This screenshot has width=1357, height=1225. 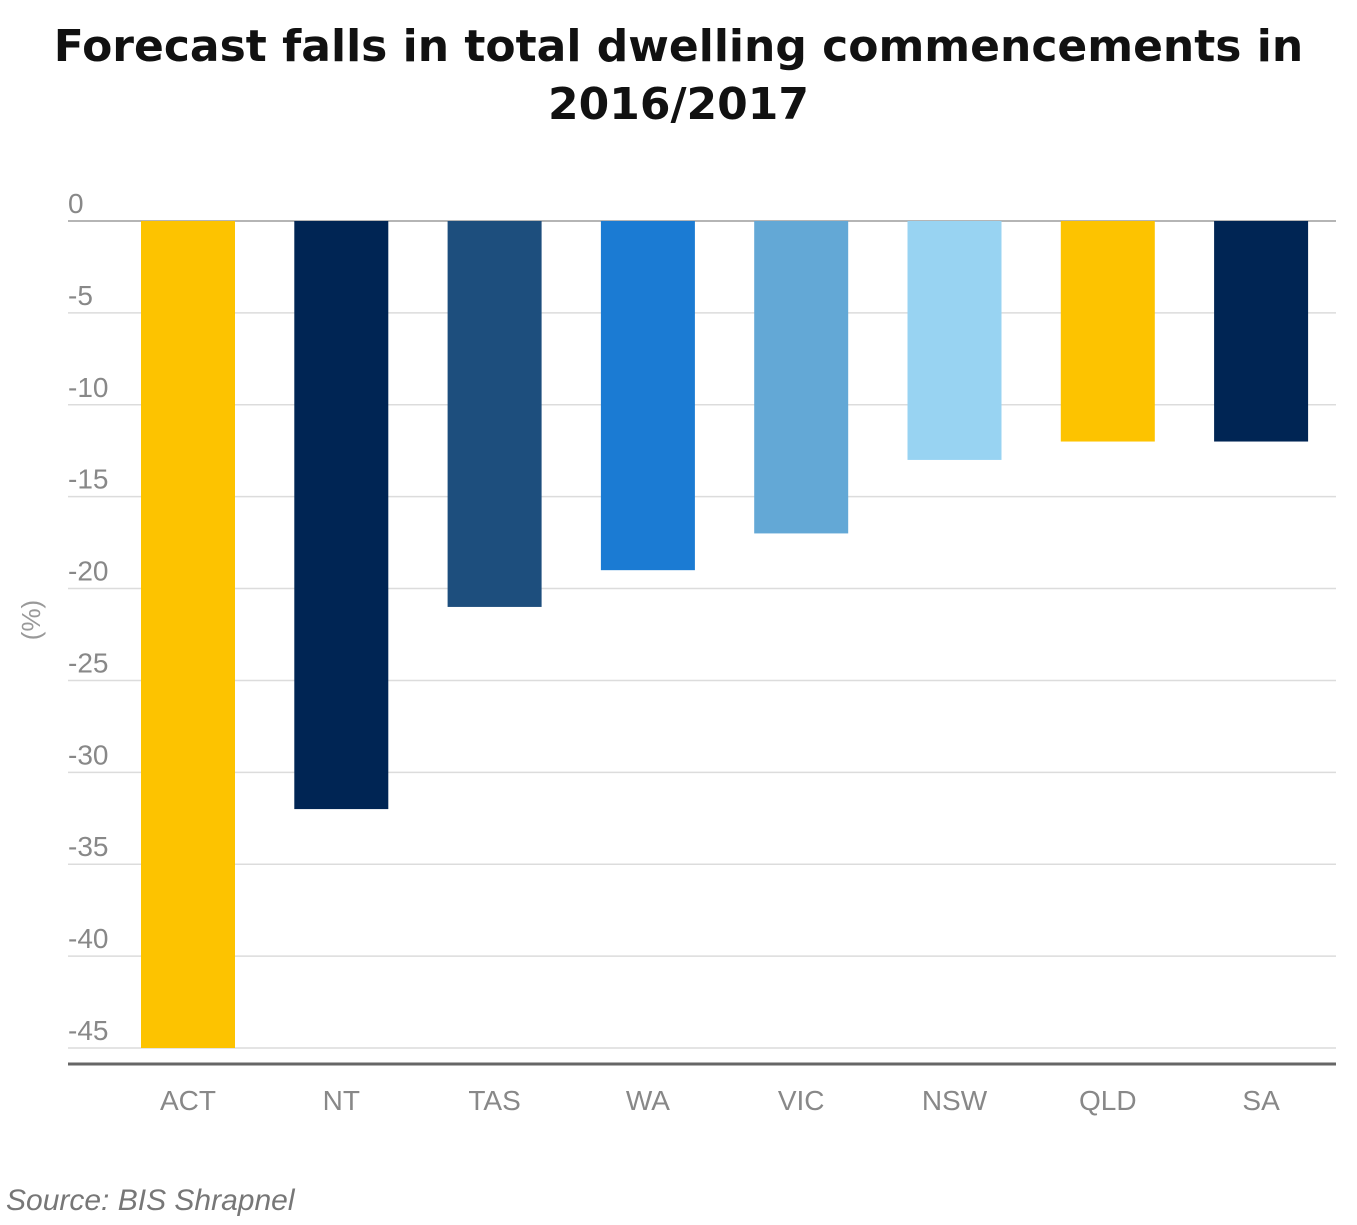 I want to click on bar-vic, so click(x=801, y=377).